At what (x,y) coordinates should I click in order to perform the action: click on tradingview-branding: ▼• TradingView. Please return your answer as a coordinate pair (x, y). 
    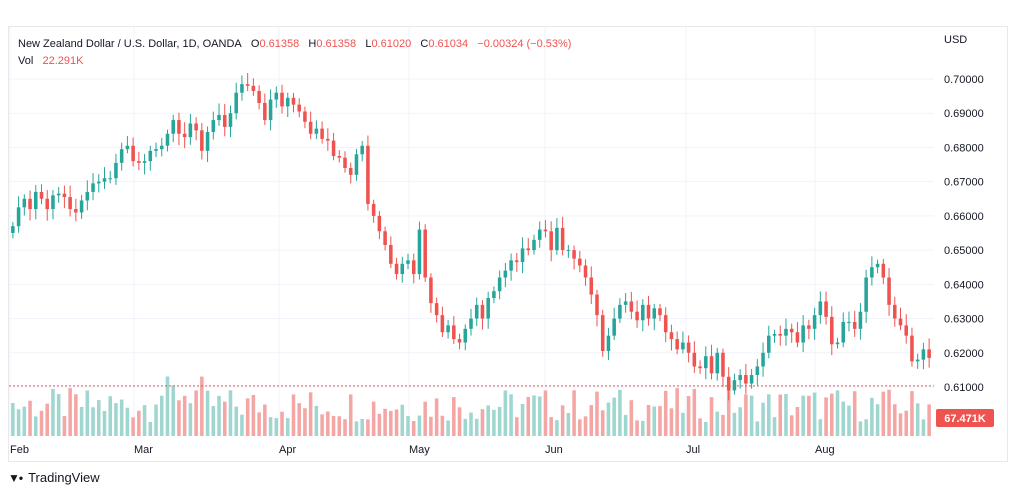
    Looking at the image, I should click on (54, 477).